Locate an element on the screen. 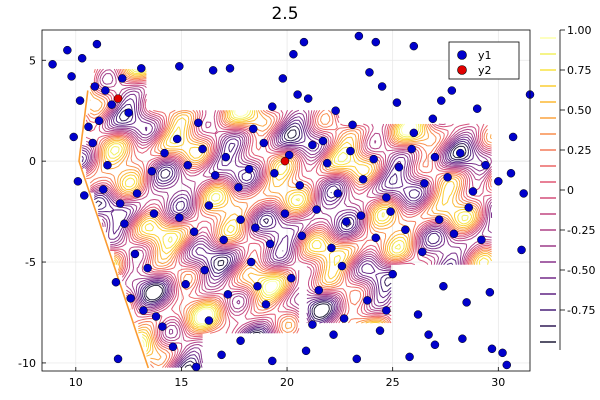 Image resolution: width=600 pixels, height=400 pixels. x-axis-ticks: 10 15 20 25 30 is located at coordinates (287, 378).